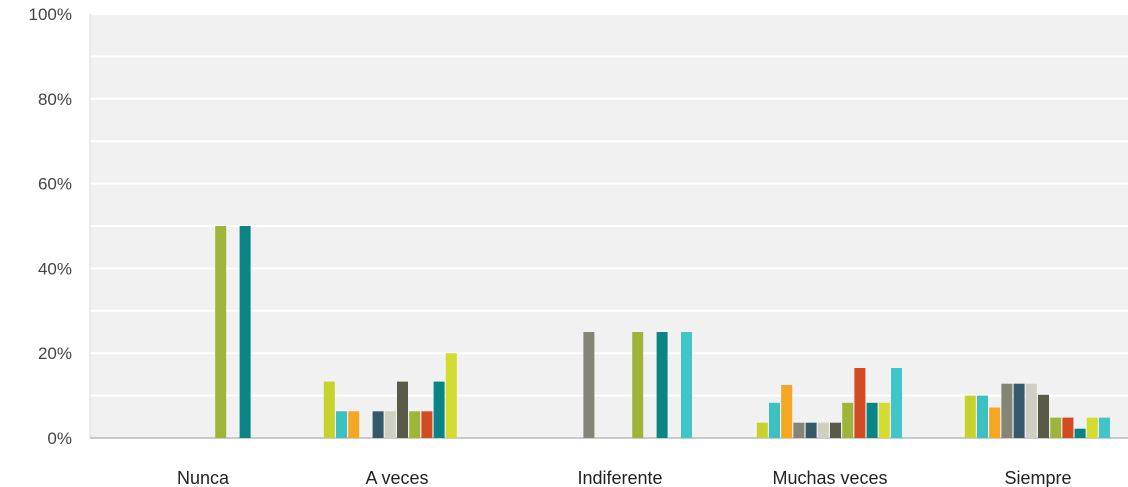 The height and width of the screenshot is (487, 1128). What do you see at coordinates (1068, 427) in the screenshot?
I see `bar-siempre-s9` at bounding box center [1068, 427].